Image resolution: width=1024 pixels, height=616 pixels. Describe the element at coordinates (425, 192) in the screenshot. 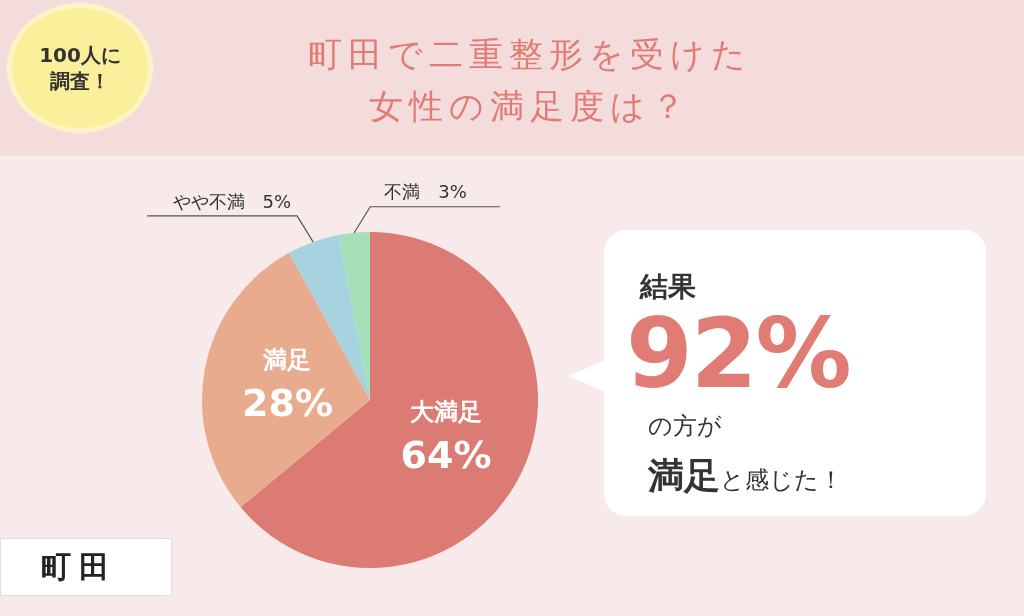

I see `slice-label: 不満 3%` at that location.